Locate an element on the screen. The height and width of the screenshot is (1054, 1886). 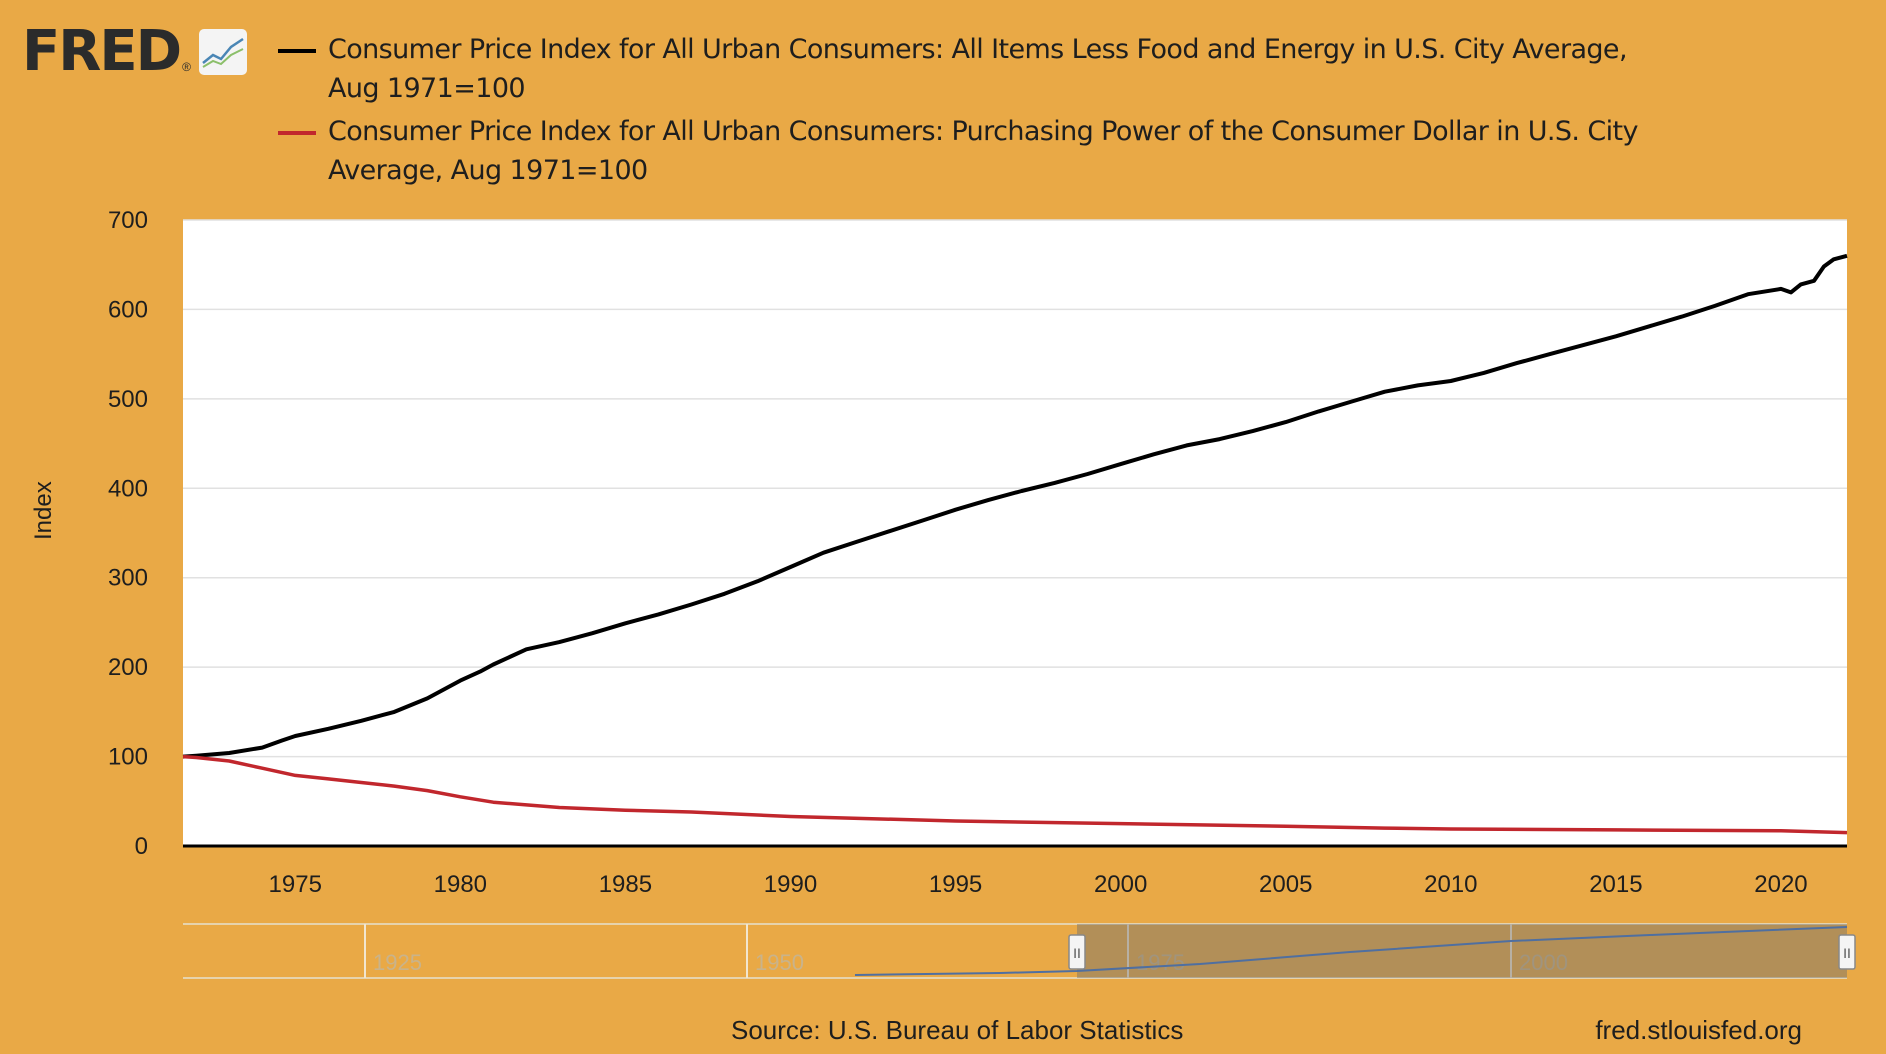
y-axis-ticks: 0 100 200 300 400 500 600 700 is located at coordinates (128, 533).